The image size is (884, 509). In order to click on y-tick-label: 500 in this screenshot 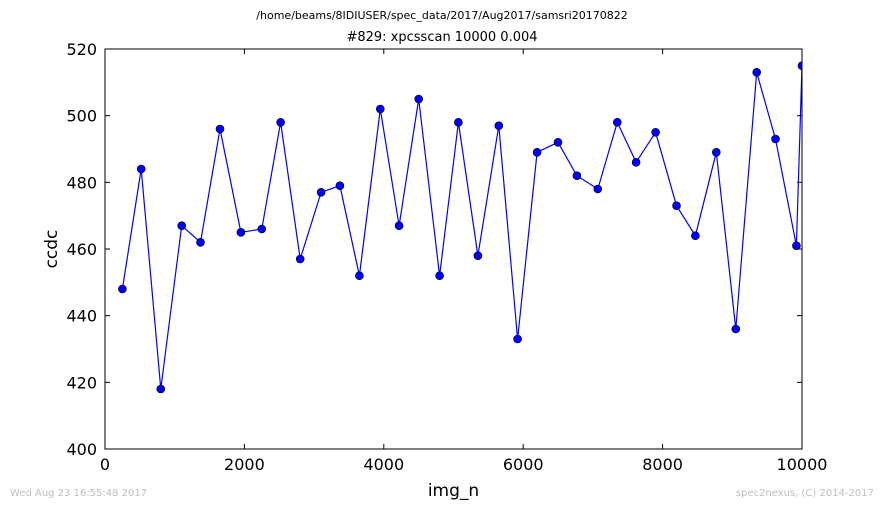, I will do `click(81, 116)`.